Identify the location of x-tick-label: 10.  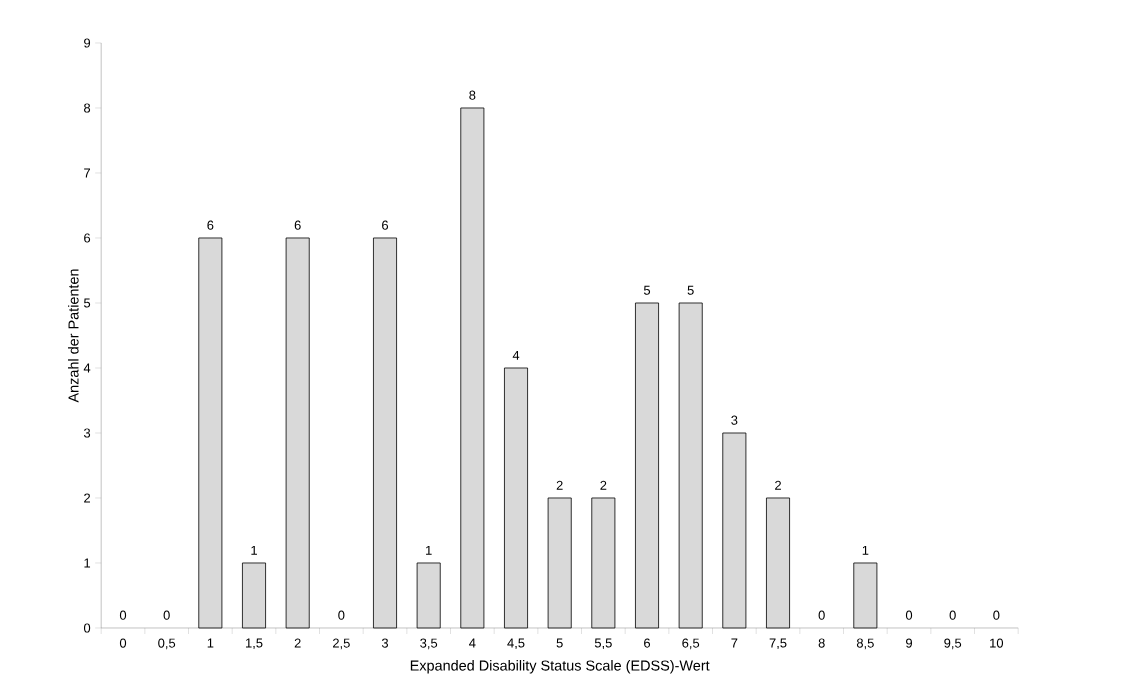
(997, 643).